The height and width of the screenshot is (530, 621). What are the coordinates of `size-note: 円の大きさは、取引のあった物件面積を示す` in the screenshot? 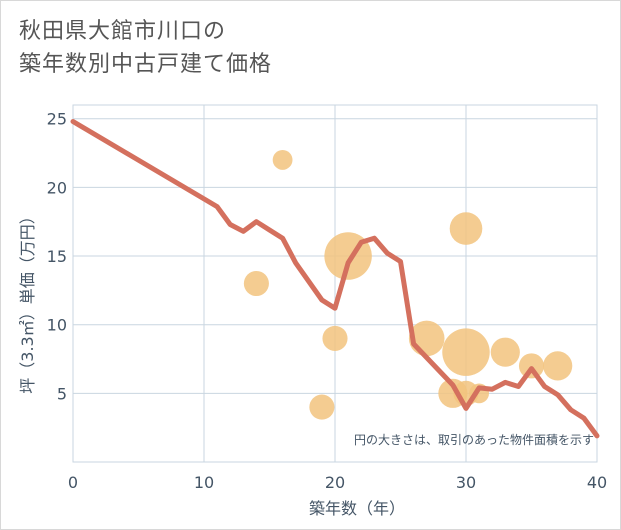 It's located at (474, 439).